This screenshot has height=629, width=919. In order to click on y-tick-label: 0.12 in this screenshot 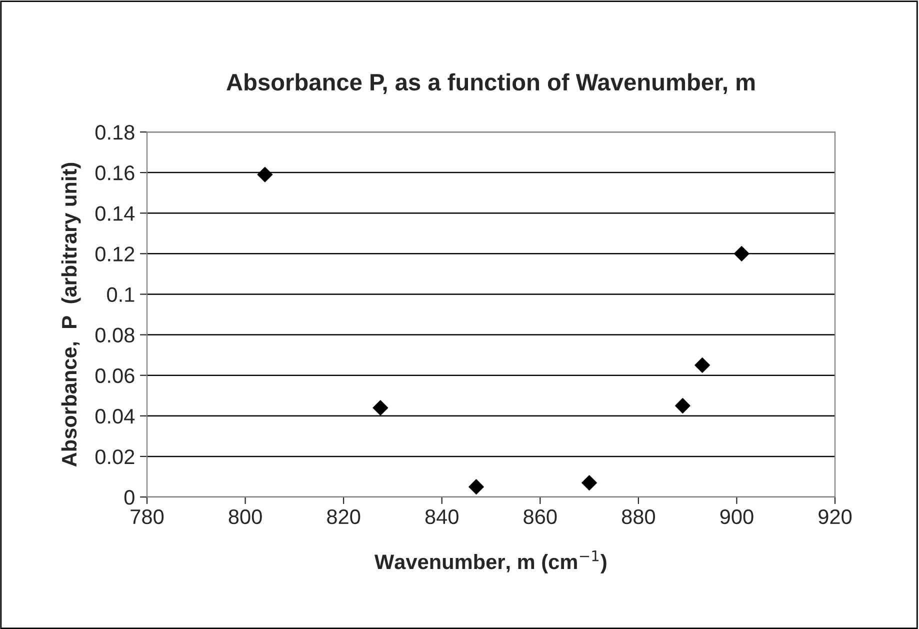, I will do `click(114, 254)`.